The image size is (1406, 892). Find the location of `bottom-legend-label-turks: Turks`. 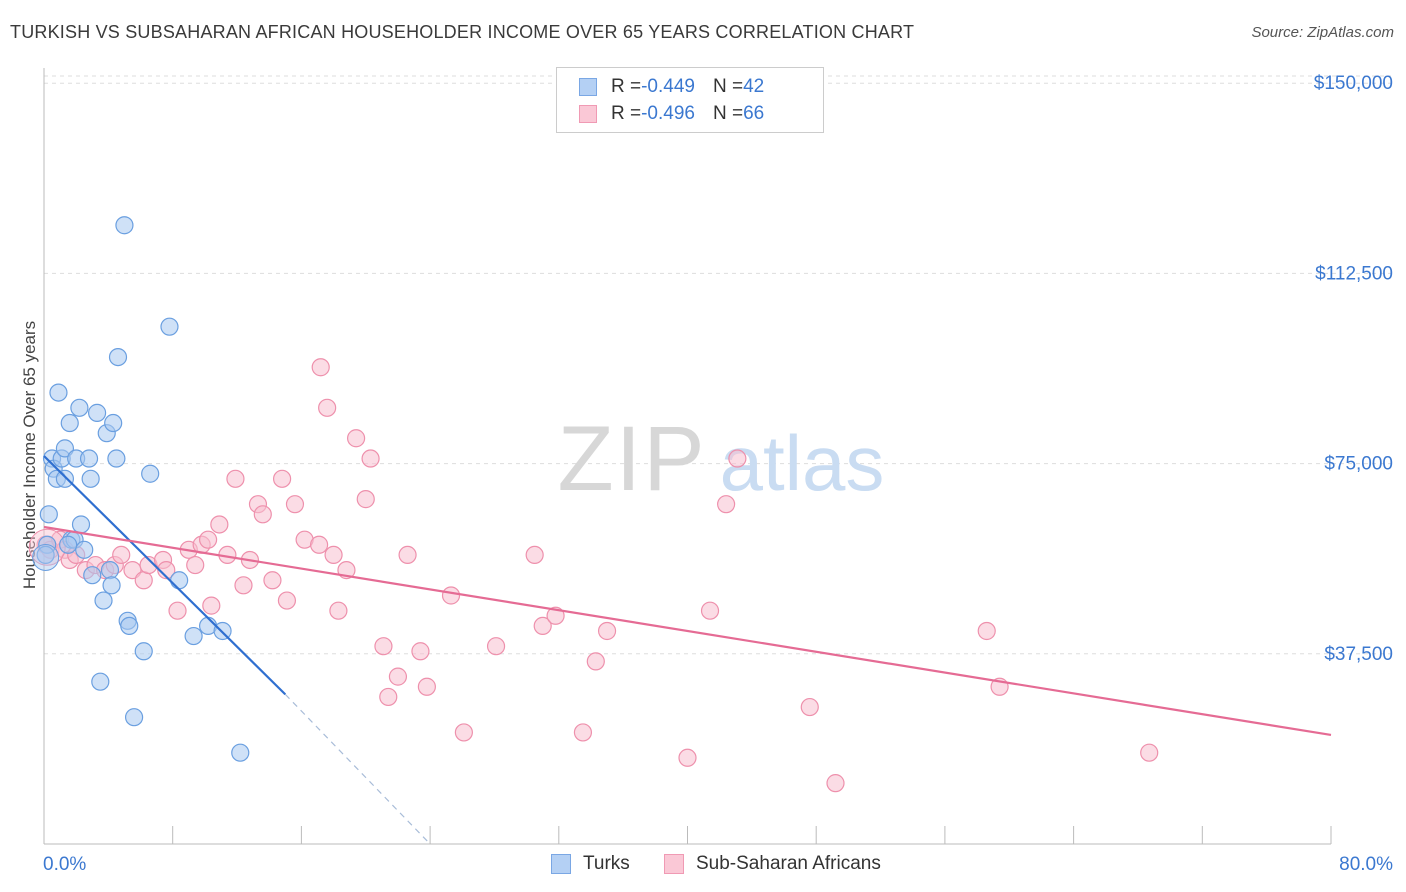

bottom-legend-label-turks: Turks is located at coordinates (606, 863).